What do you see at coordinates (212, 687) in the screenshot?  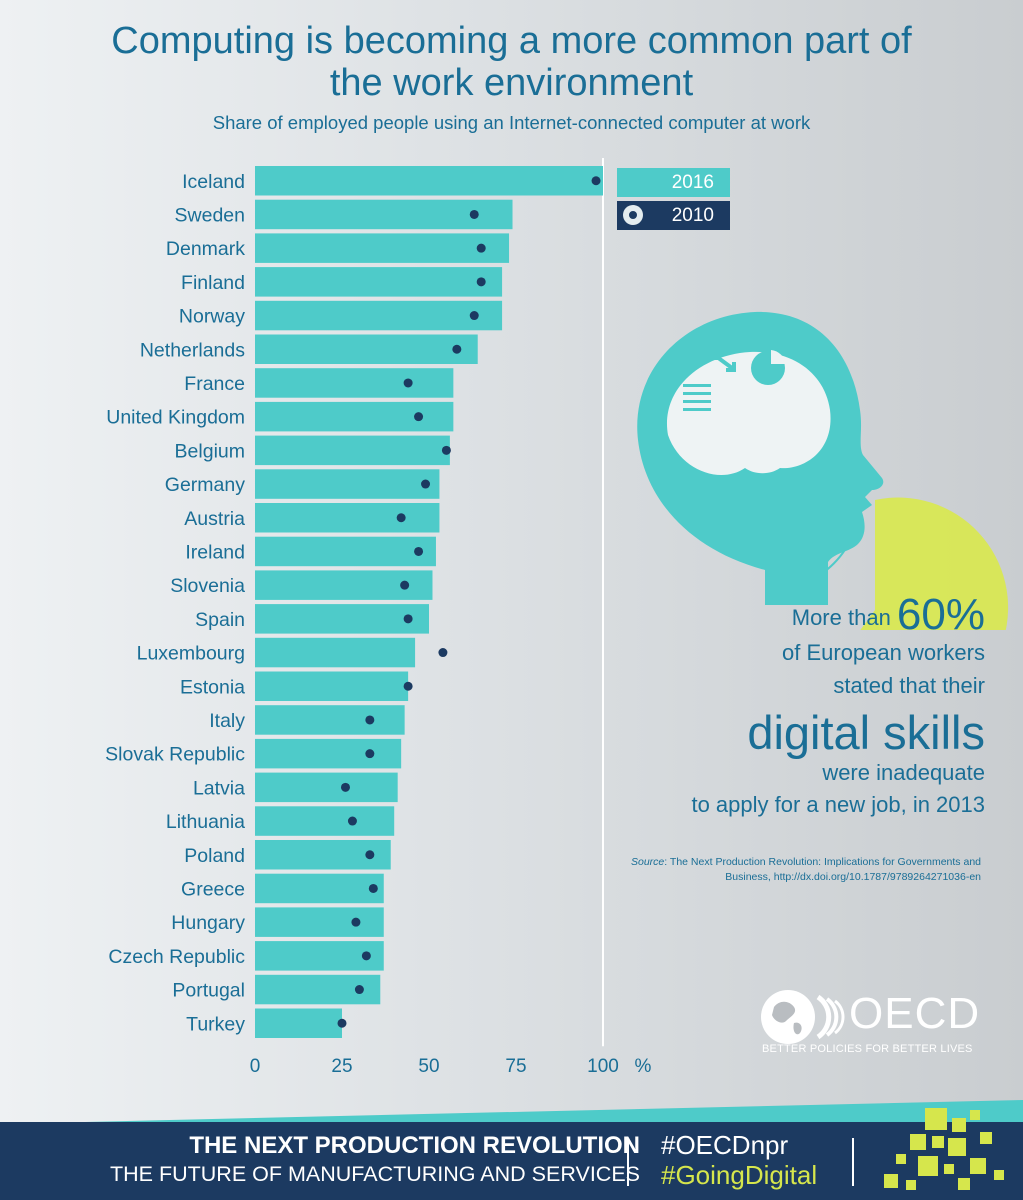 I see `country-label: Estonia` at bounding box center [212, 687].